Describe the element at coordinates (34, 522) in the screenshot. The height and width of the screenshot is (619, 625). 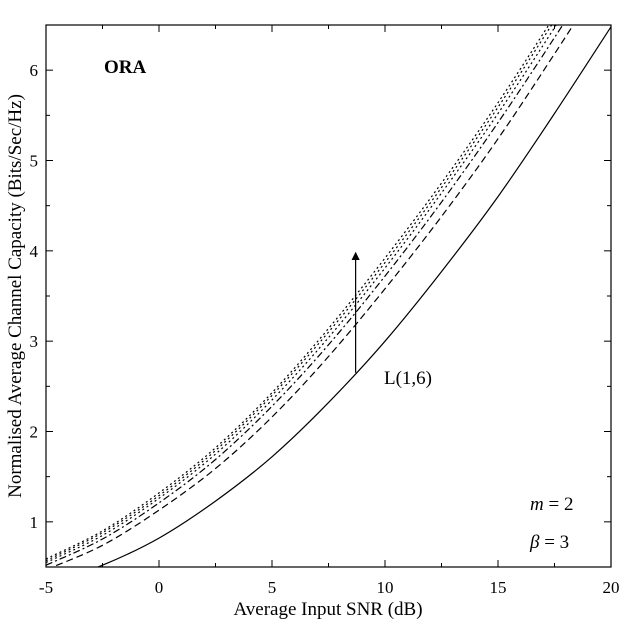
I see `y-tick-label: 1` at that location.